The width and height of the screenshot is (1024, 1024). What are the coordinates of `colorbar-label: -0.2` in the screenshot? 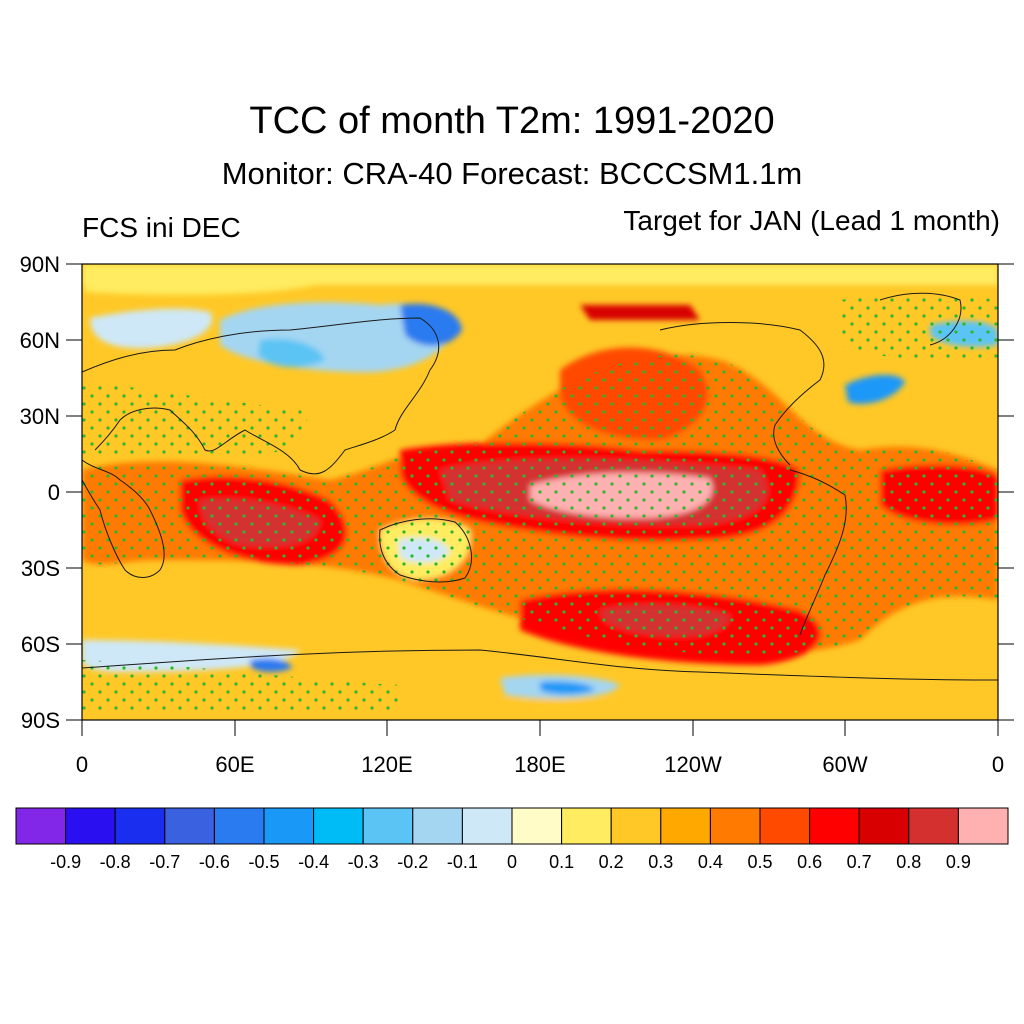 It's located at (413, 862).